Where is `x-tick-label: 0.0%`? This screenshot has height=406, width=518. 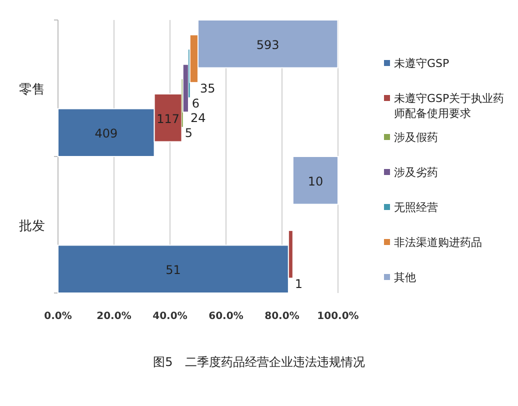 x-tick-label: 0.0% is located at coordinates (58, 316).